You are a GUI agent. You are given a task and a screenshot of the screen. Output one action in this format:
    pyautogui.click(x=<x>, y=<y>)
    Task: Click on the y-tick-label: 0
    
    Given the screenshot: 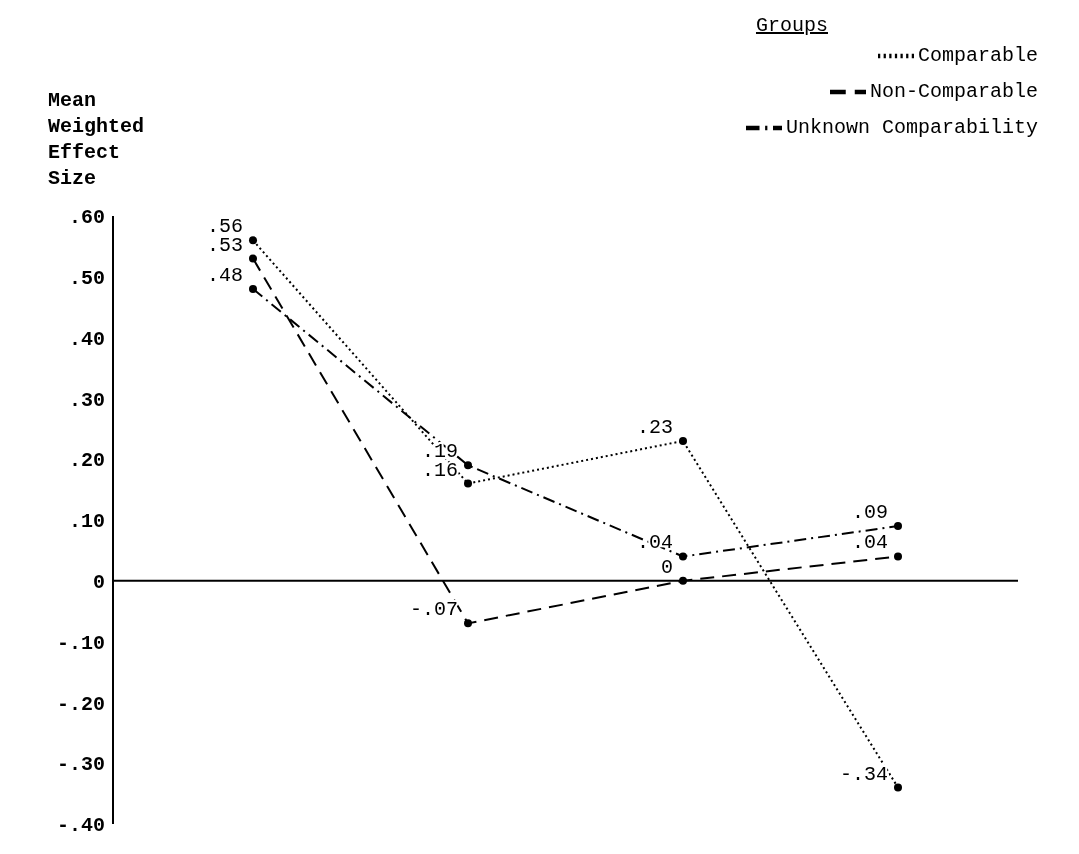 What is the action you would take?
    pyautogui.click(x=98, y=582)
    